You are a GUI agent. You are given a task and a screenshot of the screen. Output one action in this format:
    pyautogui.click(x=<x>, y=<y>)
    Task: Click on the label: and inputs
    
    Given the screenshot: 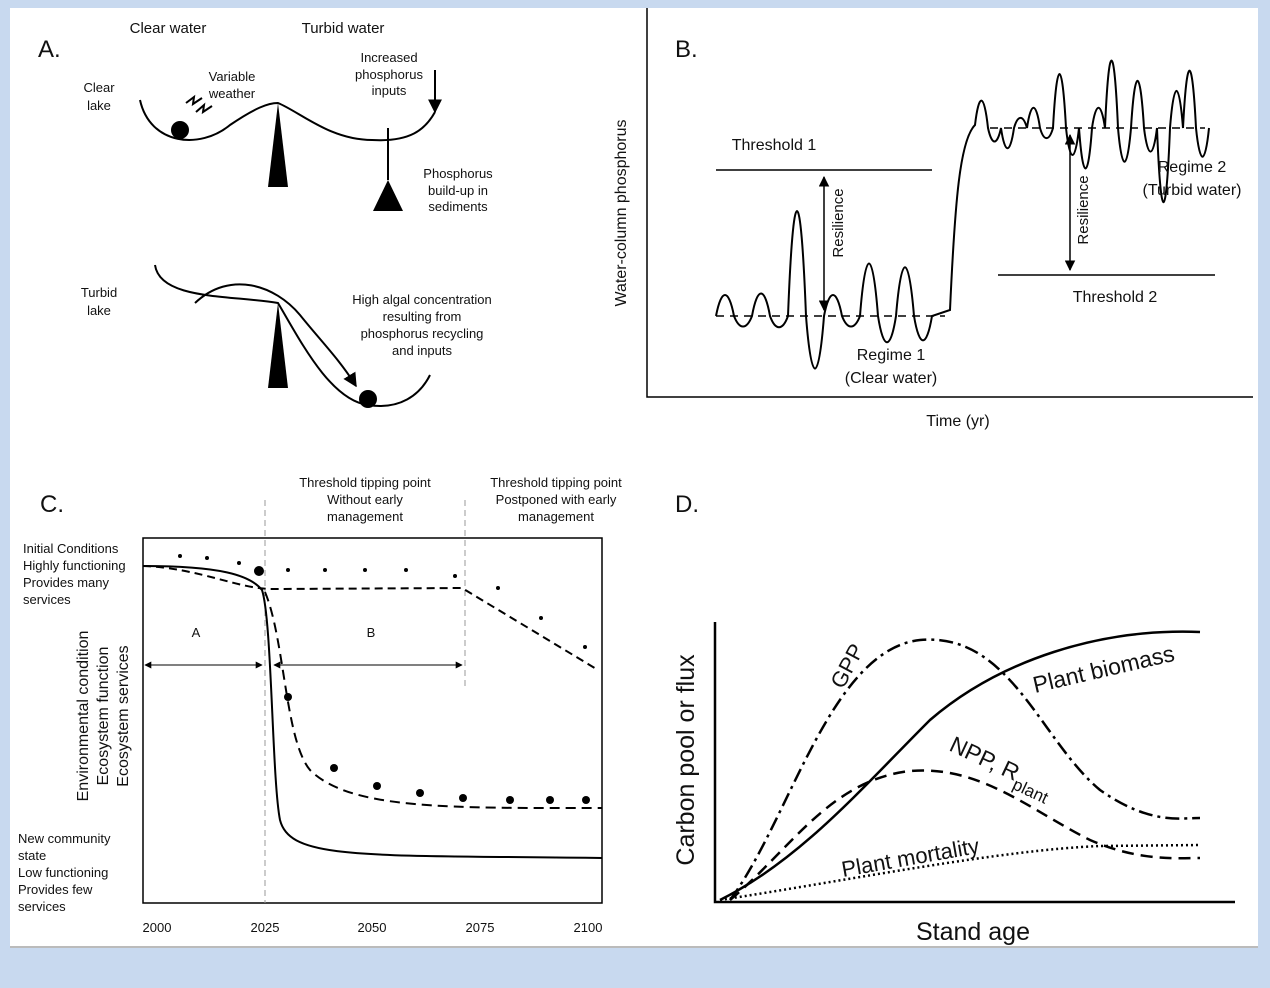 What is the action you would take?
    pyautogui.click(x=422, y=350)
    